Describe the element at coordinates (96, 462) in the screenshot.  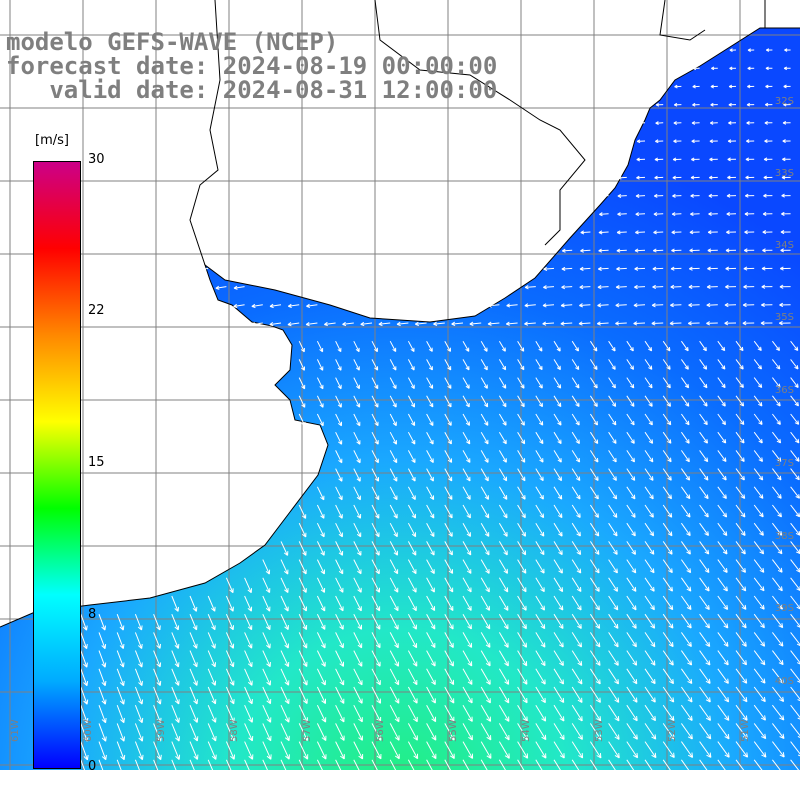
I see `colorbar-tick-15: 15` at that location.